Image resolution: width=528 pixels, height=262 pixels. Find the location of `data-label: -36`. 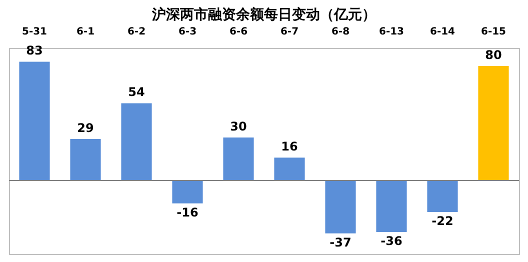

data-label: -36 is located at coordinates (391, 241).